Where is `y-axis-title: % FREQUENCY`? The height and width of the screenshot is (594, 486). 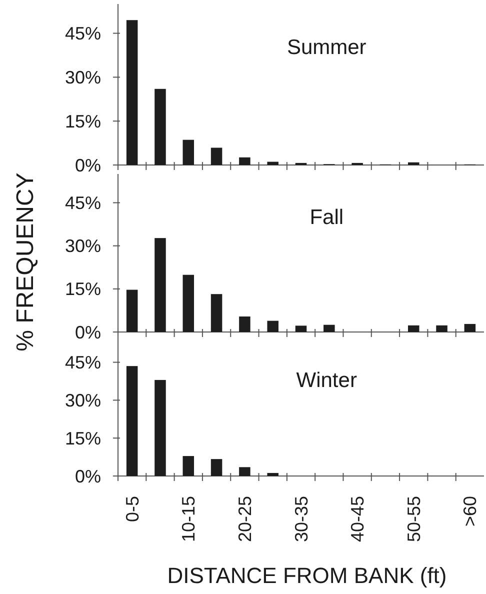 y-axis-title: % FREQUENCY is located at coordinates (25, 262).